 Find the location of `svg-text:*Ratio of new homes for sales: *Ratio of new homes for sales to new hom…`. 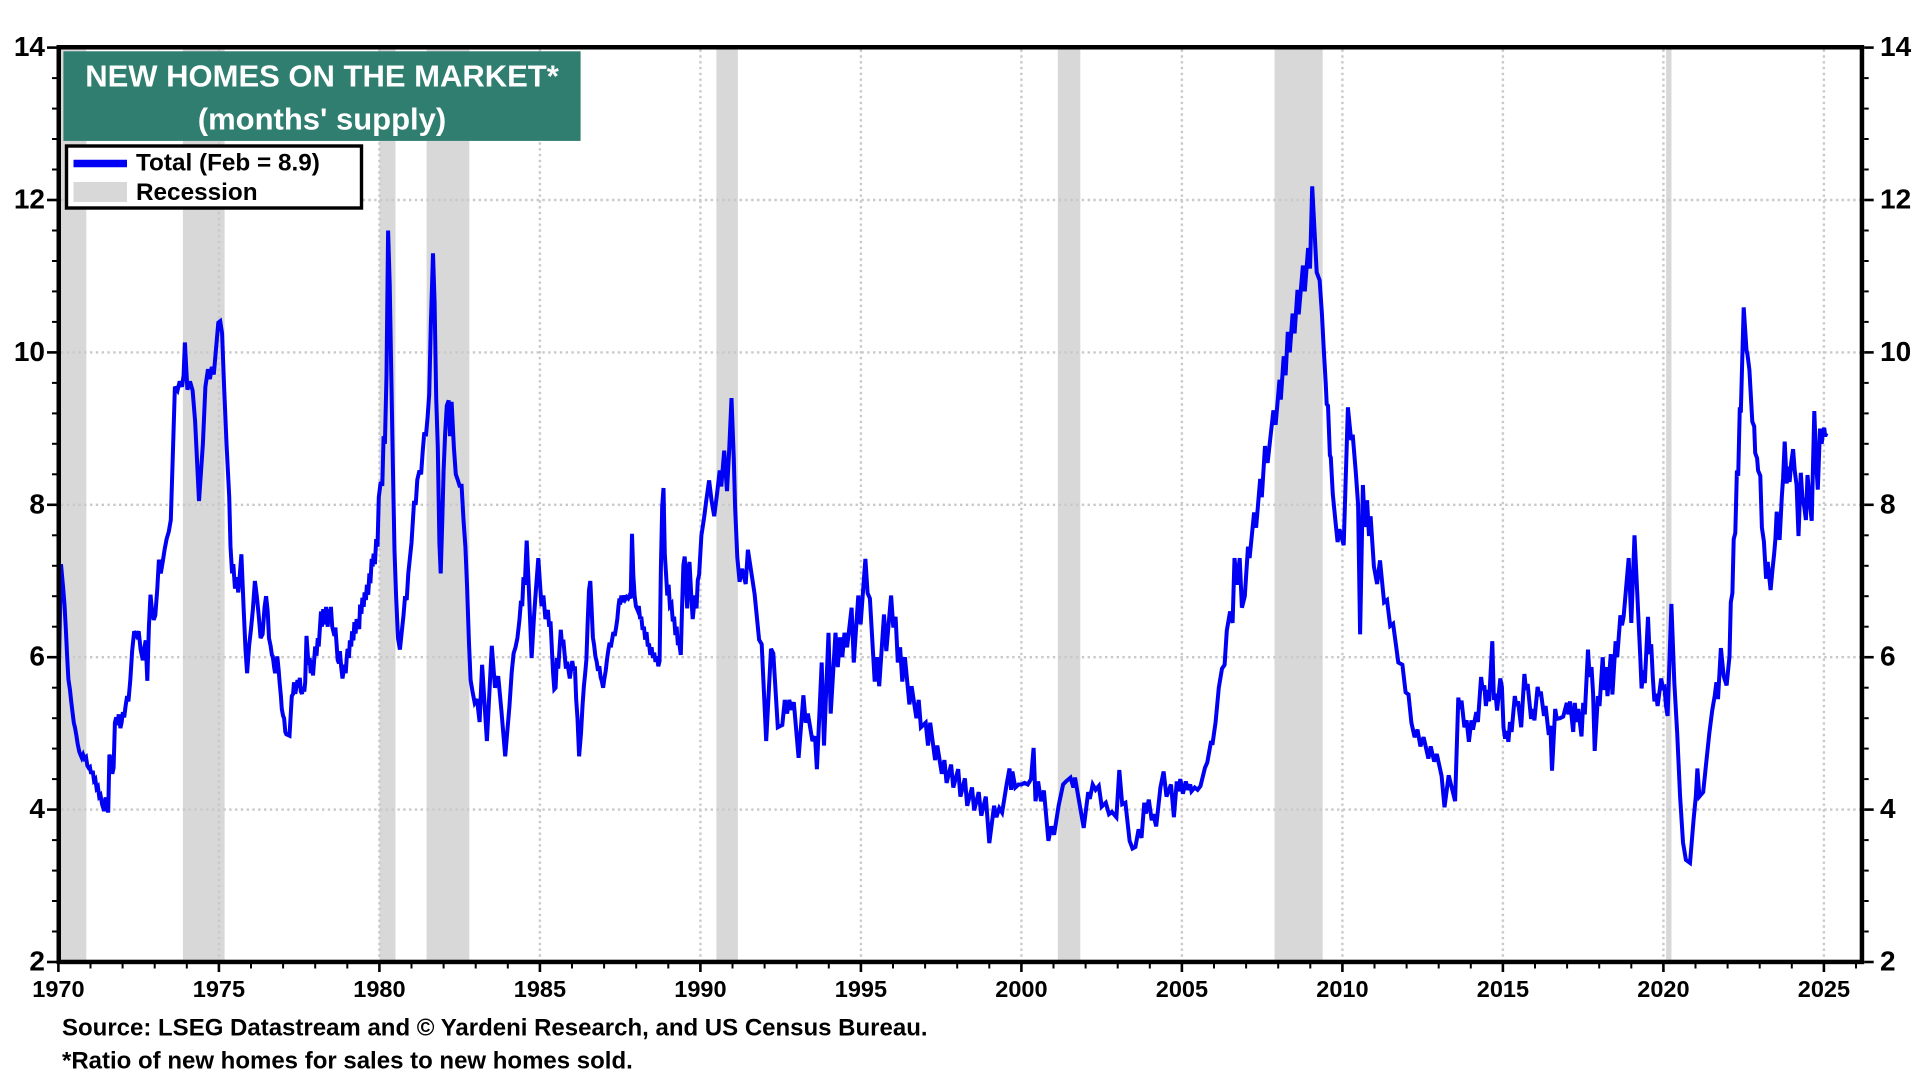

svg-text:*Ratio of new homes for sales: *Ratio of new homes for sales to new hom… is located at coordinates (347, 1061).